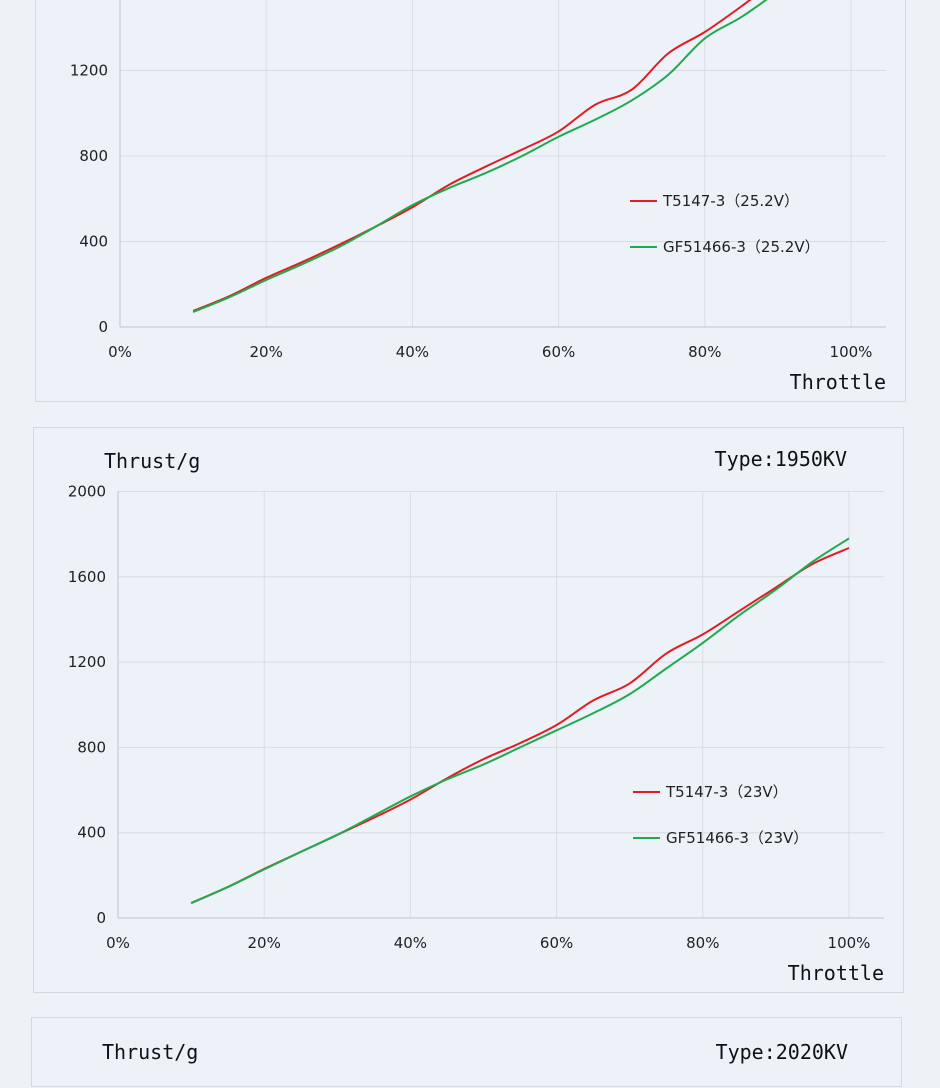 This screenshot has height=1088, width=940. Describe the element at coordinates (730, 201) in the screenshot. I see `legend-label: T5147-3（25.2V）` at that location.